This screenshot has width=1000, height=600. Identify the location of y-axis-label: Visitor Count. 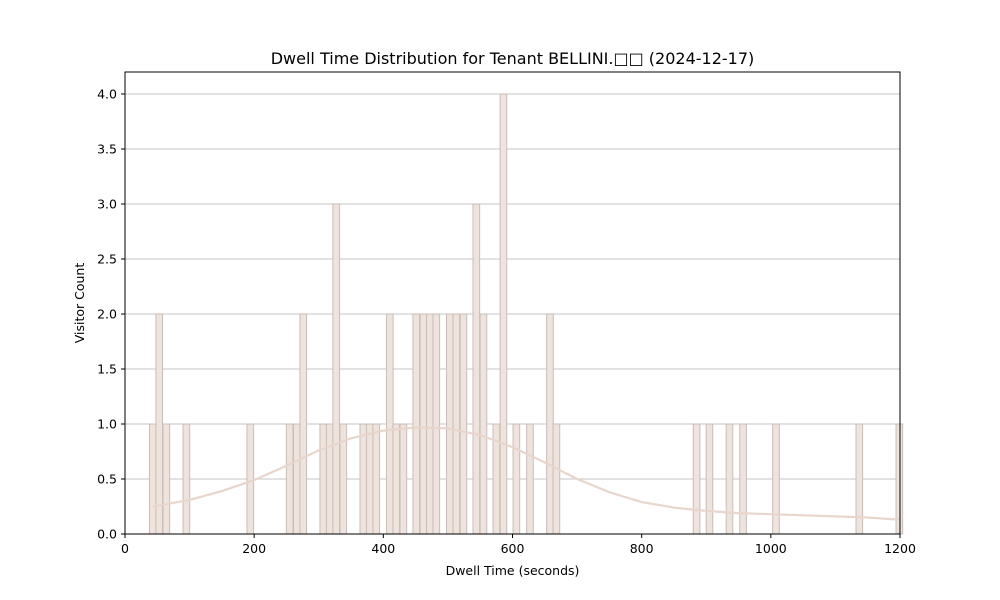
(79, 303).